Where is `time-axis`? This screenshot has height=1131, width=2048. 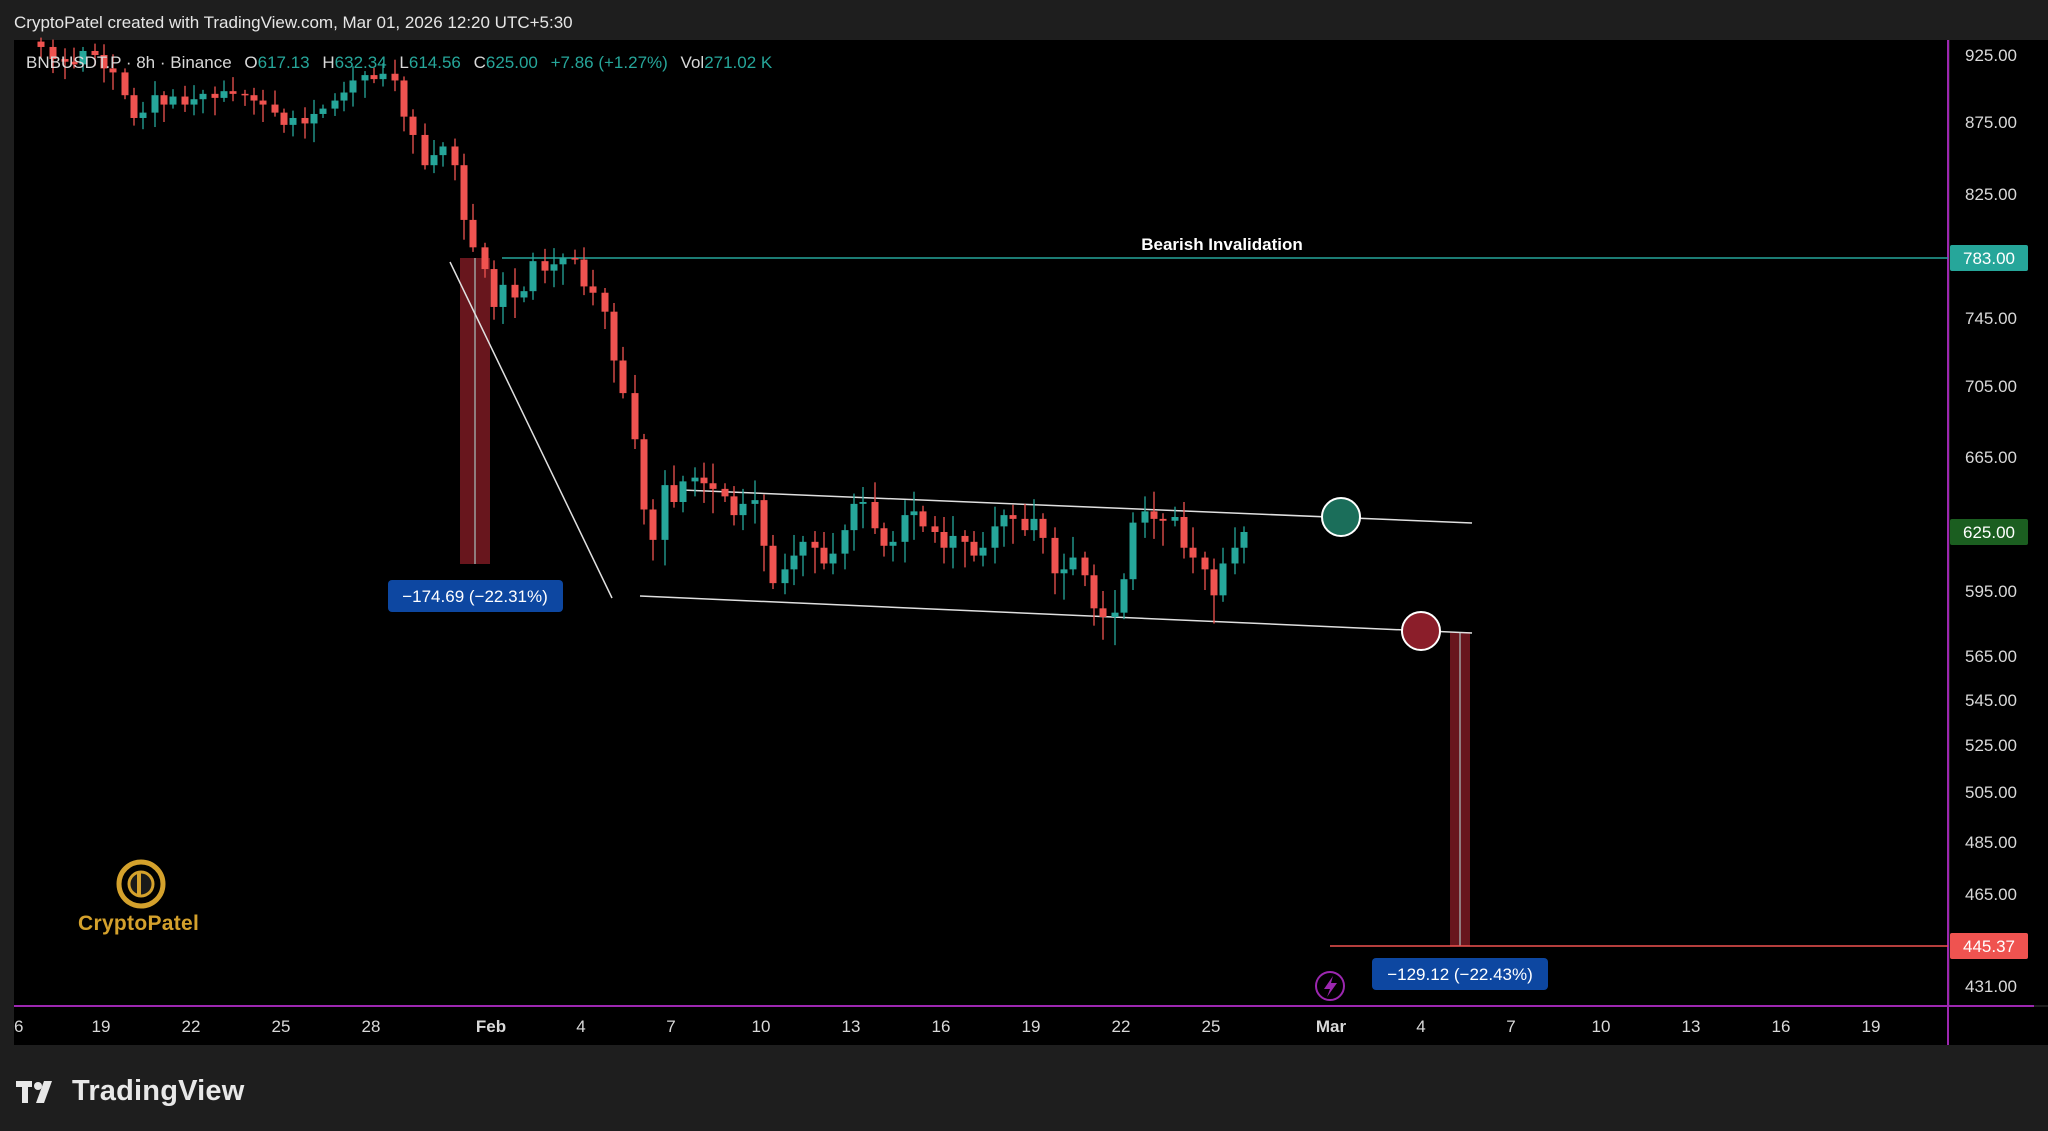
time-axis is located at coordinates (1031, 1026).